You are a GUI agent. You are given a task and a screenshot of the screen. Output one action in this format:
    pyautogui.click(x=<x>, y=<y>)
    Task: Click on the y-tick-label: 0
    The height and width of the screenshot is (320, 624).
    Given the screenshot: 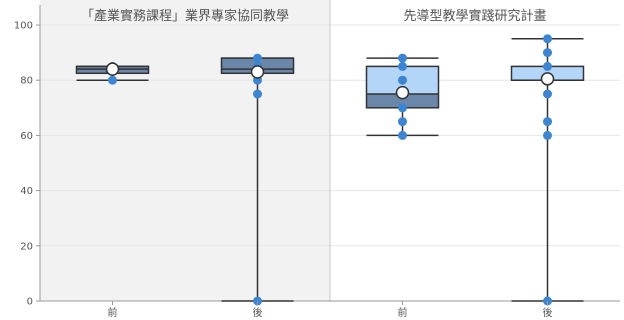 What is the action you would take?
    pyautogui.click(x=30, y=302)
    